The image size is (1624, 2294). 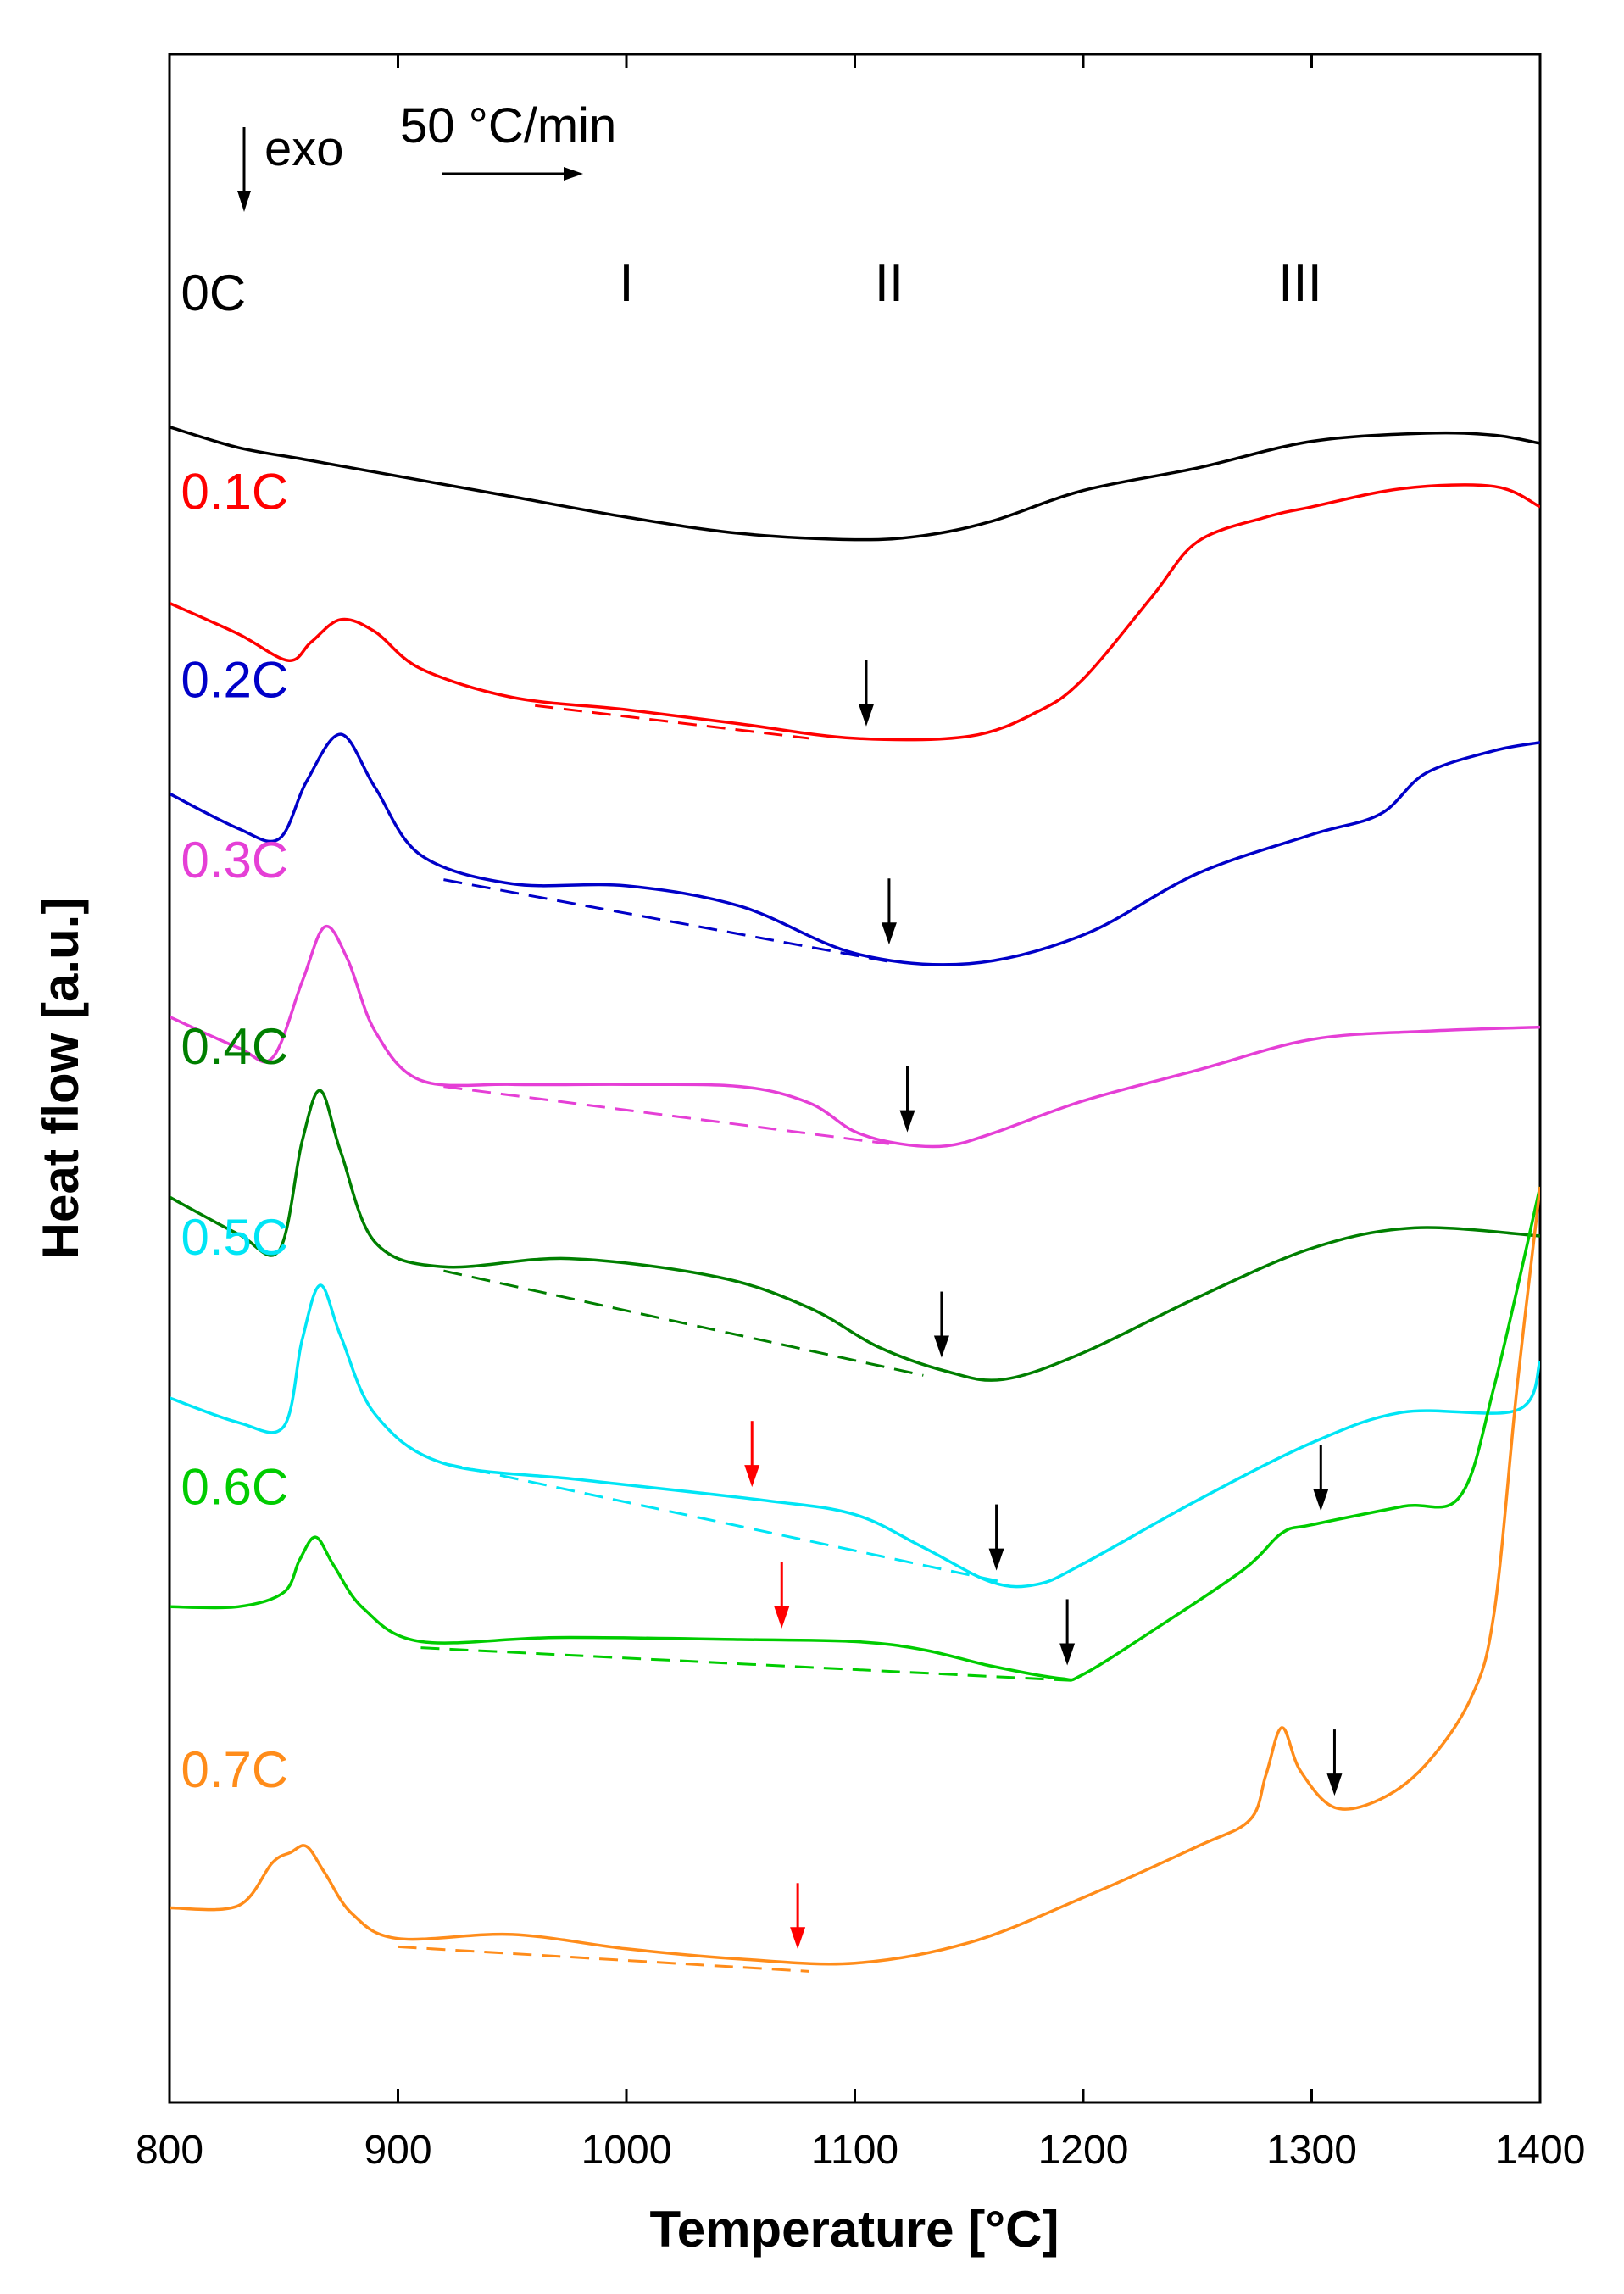 What do you see at coordinates (426, 155) in the screenshot?
I see `annotations: exo 50 °C/min` at bounding box center [426, 155].